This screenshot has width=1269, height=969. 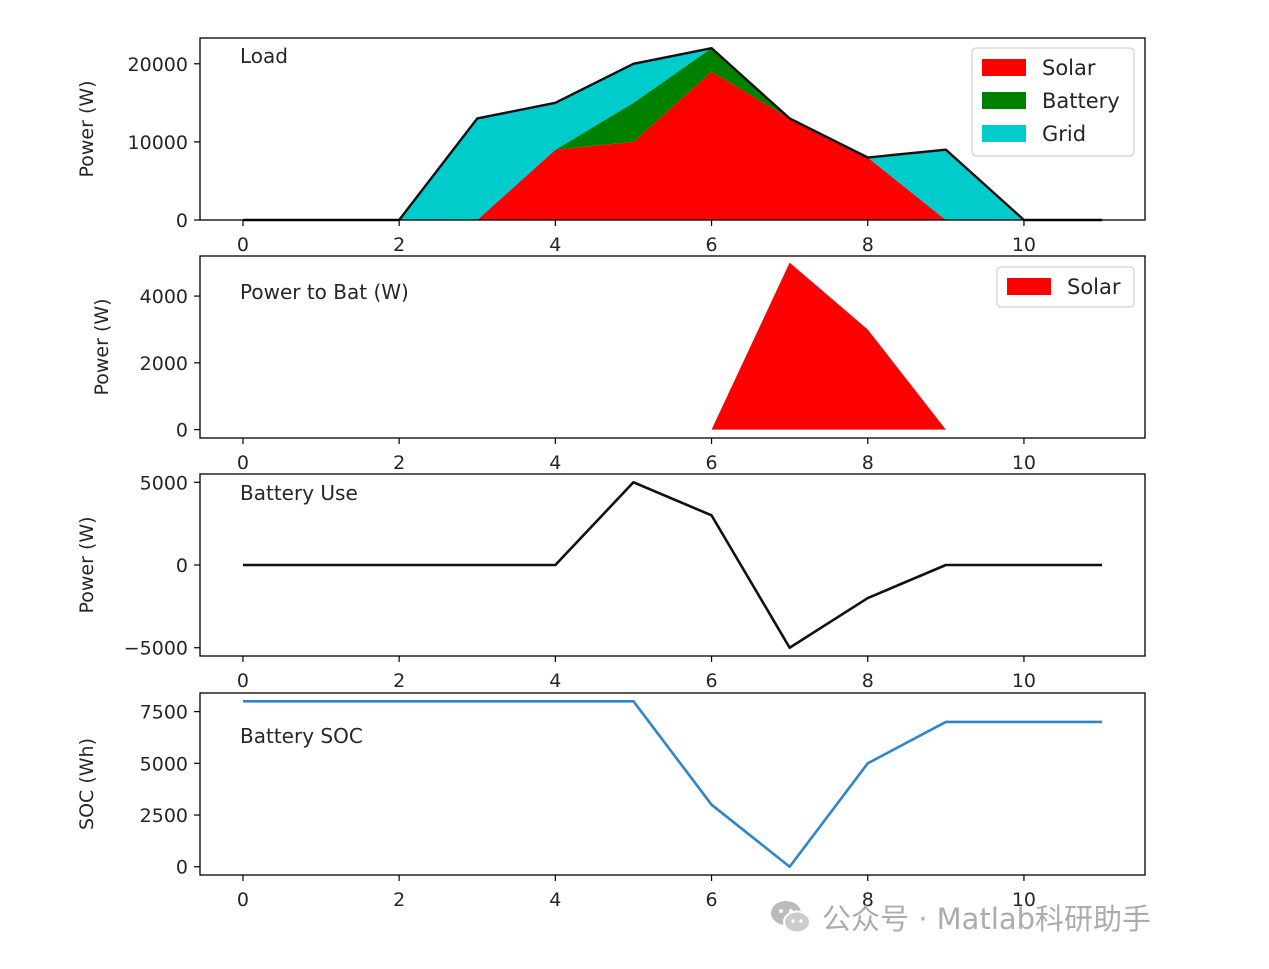 What do you see at coordinates (164, 364) in the screenshot?
I see `y-tick-label: 2000` at bounding box center [164, 364].